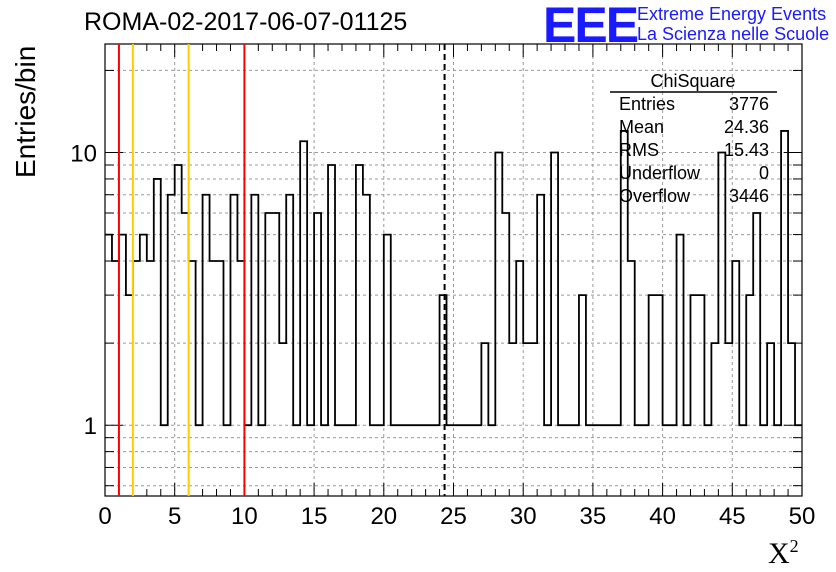 Image resolution: width=836 pixels, height=572 pixels. What do you see at coordinates (244, 516) in the screenshot?
I see `x-tick-label: 10` at bounding box center [244, 516].